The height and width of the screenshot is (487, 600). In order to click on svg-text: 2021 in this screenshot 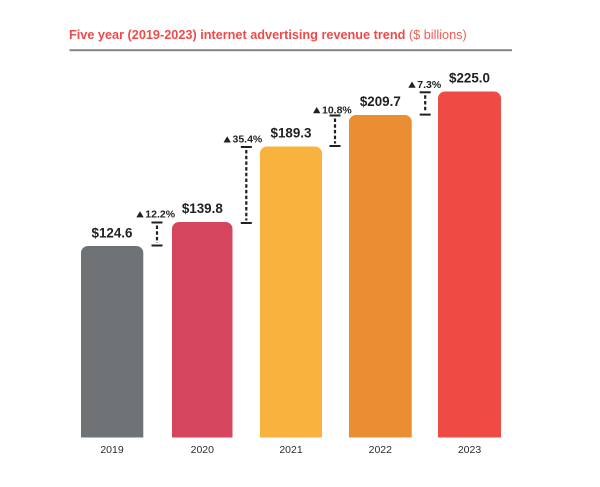, I will do `click(291, 450)`.